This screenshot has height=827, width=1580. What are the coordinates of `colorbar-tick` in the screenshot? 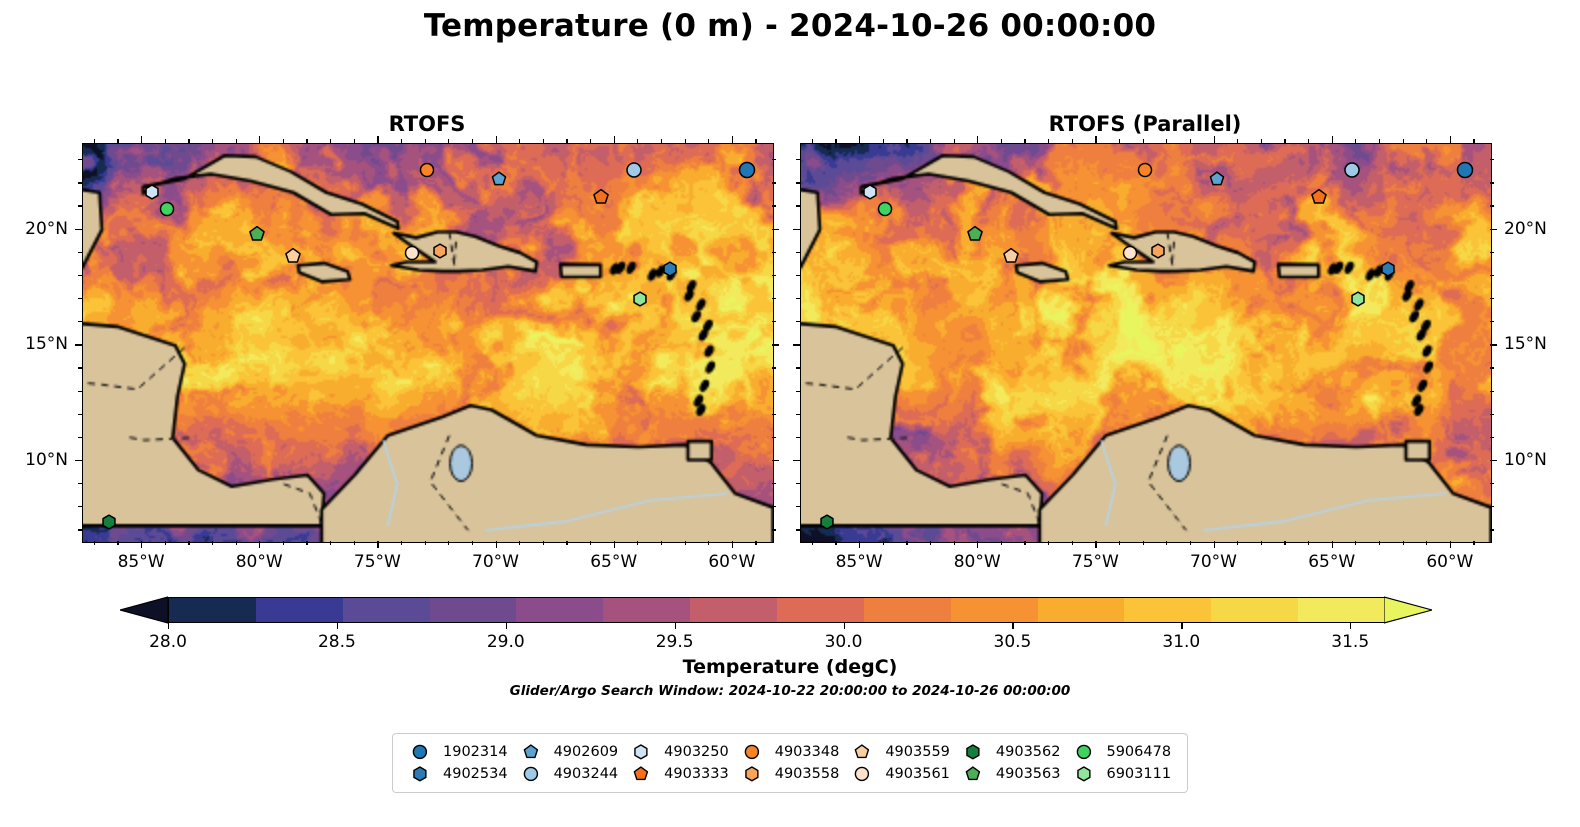 It's located at (1182, 626).